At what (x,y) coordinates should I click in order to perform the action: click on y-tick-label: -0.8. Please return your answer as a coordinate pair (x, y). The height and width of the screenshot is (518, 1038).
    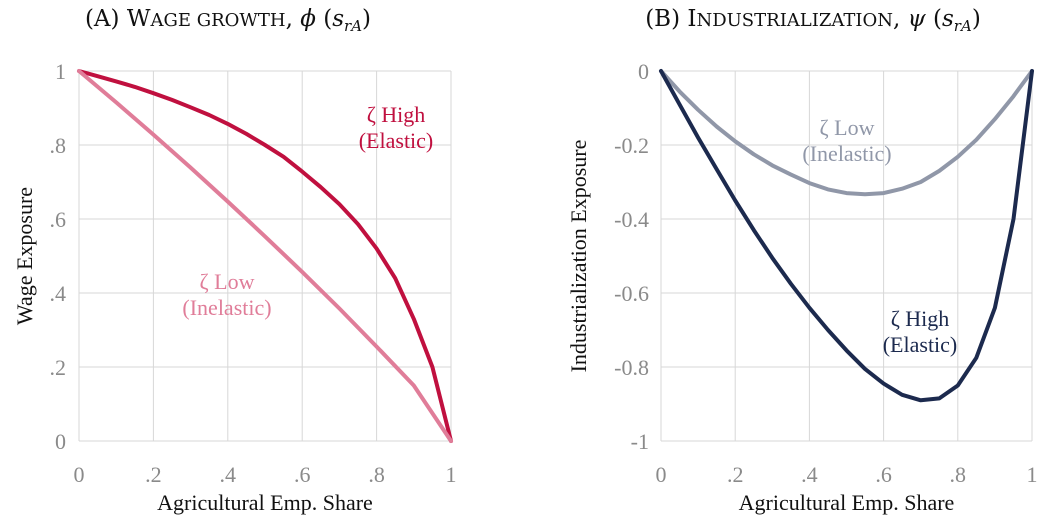
    Looking at the image, I should click on (631, 367).